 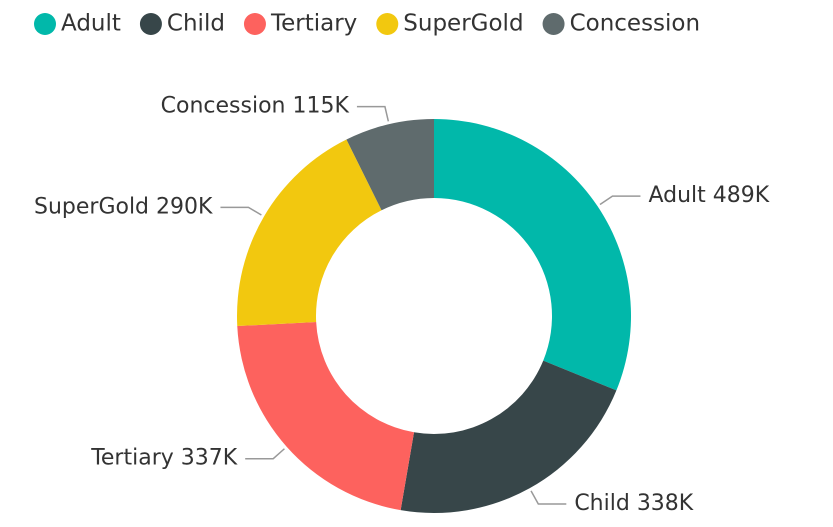 I want to click on legend-label: Adult, so click(x=91, y=24).